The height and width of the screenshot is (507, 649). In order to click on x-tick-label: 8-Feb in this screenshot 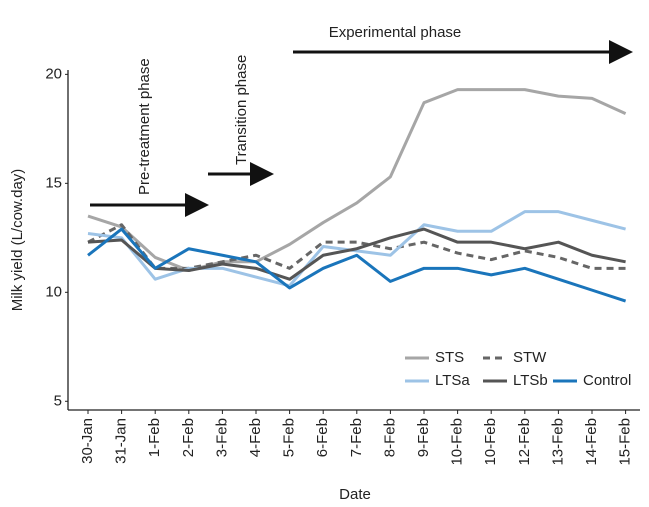, I will do `click(389, 437)`.